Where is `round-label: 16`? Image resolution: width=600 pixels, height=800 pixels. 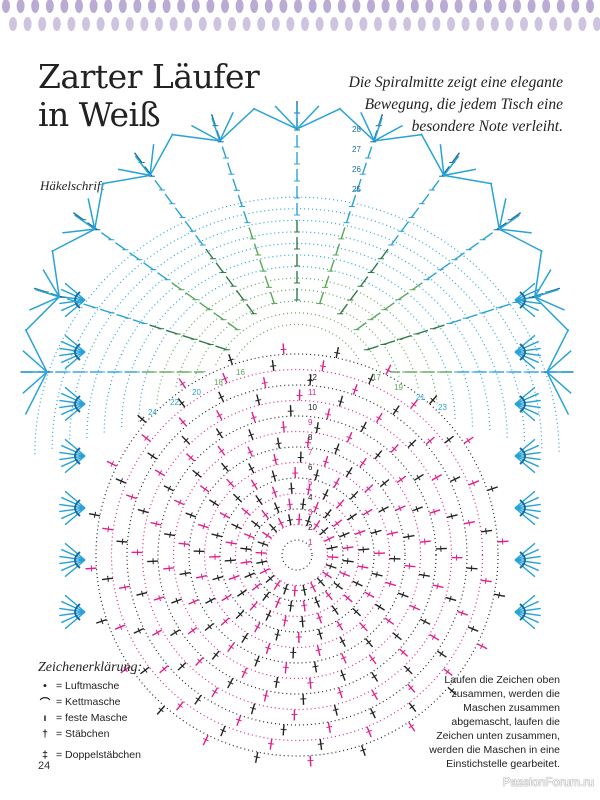 round-label: 16 is located at coordinates (240, 372).